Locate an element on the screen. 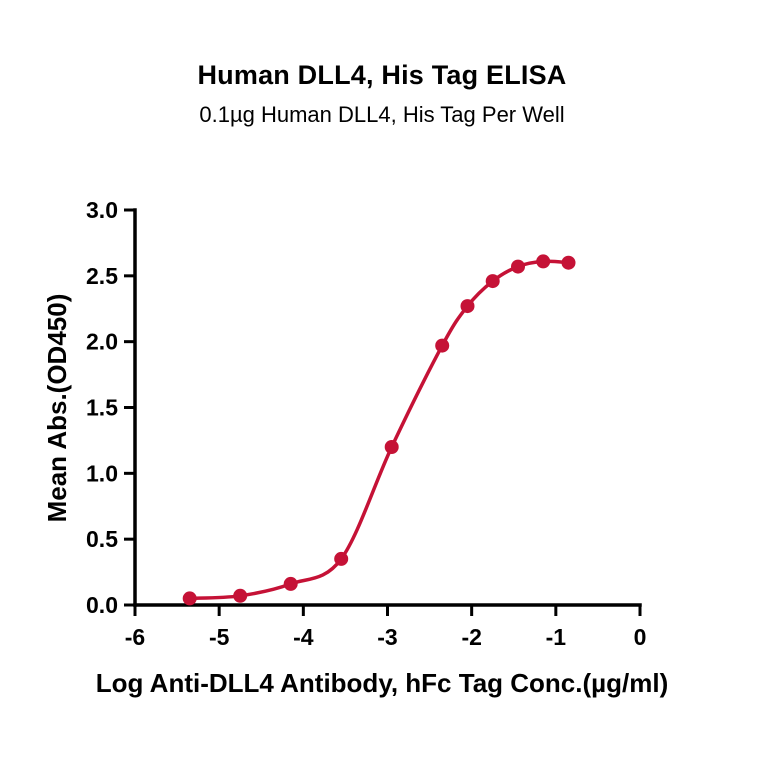 The height and width of the screenshot is (764, 764). x-tick-label: -2 is located at coordinates (471, 637).